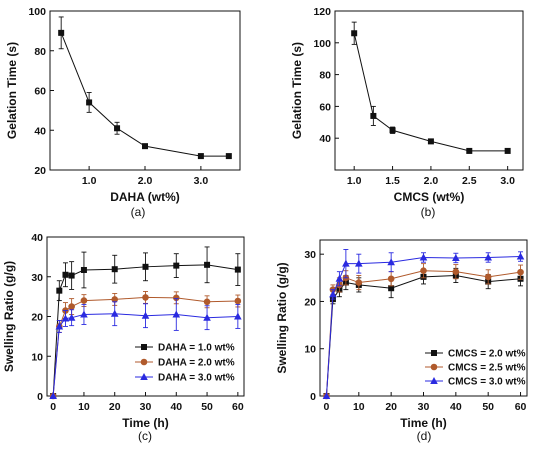 The image size is (550, 455). Describe the element at coordinates (196, 348) in the screenshot. I see `legend-label: DAHA = 1.0 wt%` at that location.